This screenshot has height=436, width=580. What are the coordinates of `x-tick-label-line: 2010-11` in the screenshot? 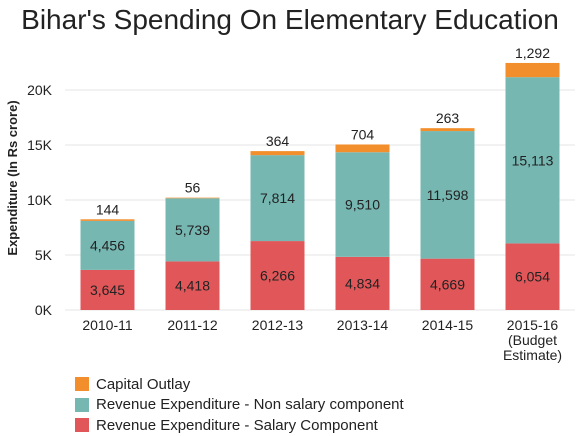 It's located at (107, 325).